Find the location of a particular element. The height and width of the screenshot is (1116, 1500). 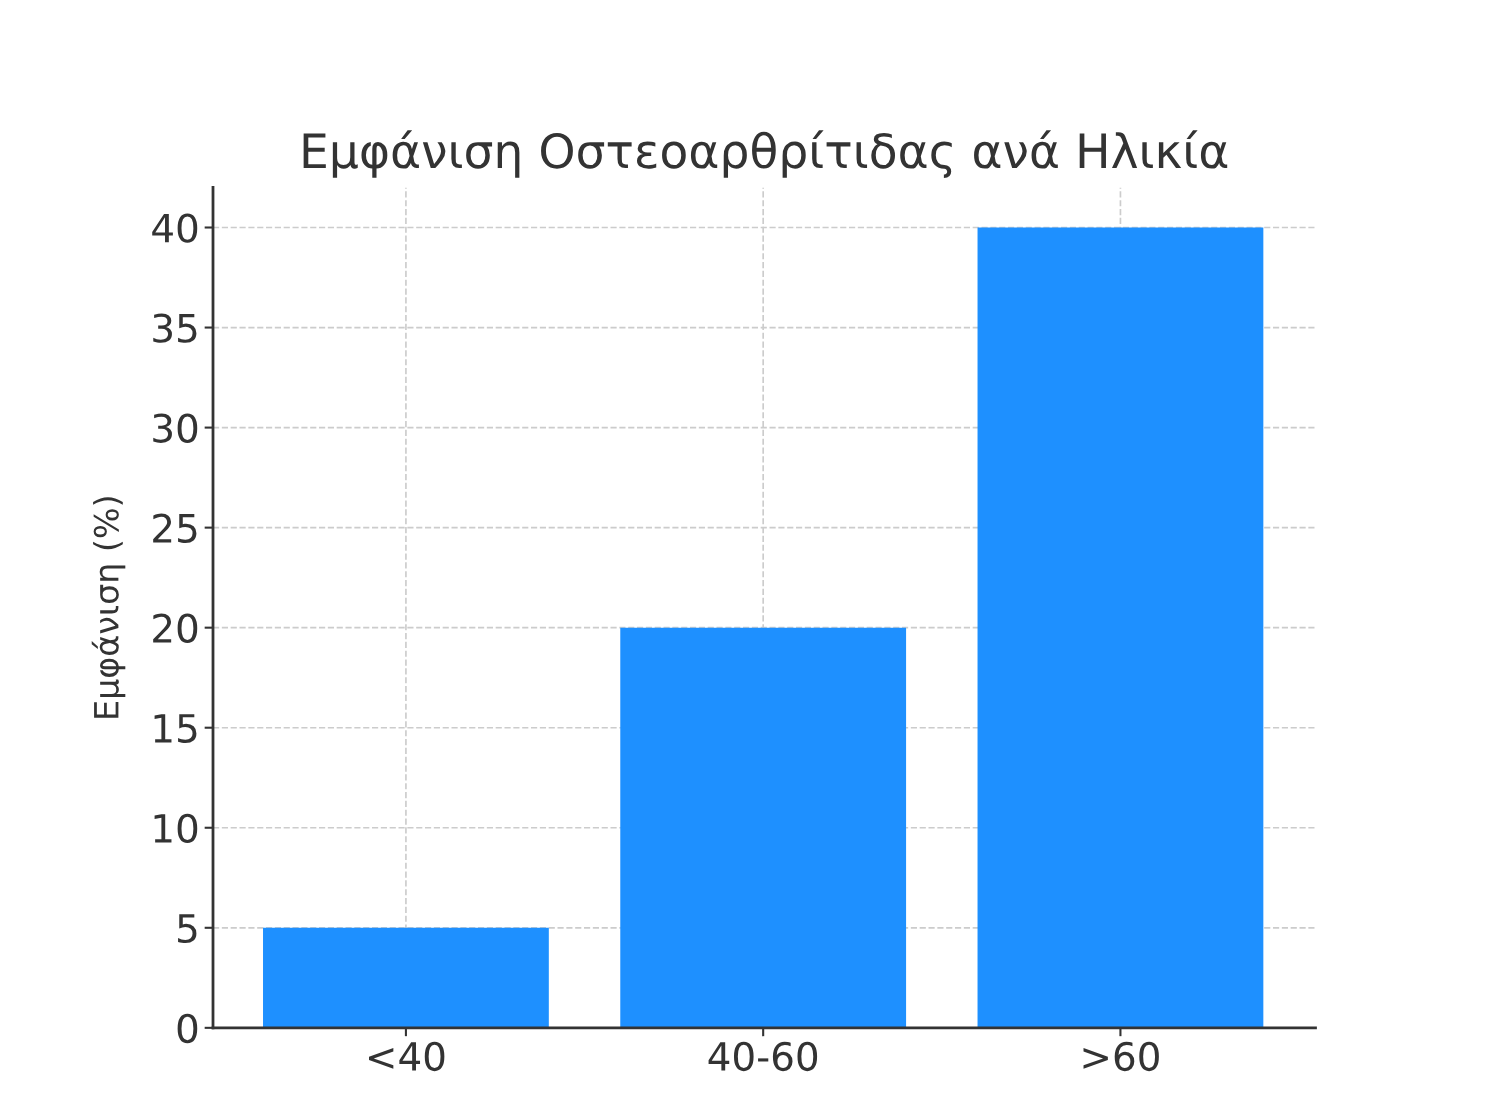

y-tick-label: 10 is located at coordinates (176, 828).